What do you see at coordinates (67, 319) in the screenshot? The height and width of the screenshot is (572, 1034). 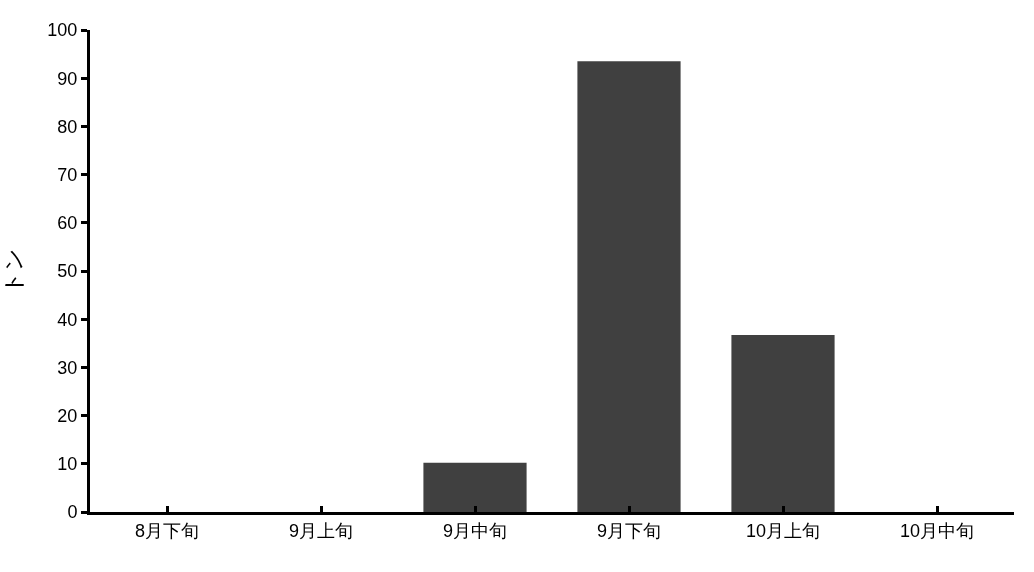 I see `y-tick-label: 40` at bounding box center [67, 319].